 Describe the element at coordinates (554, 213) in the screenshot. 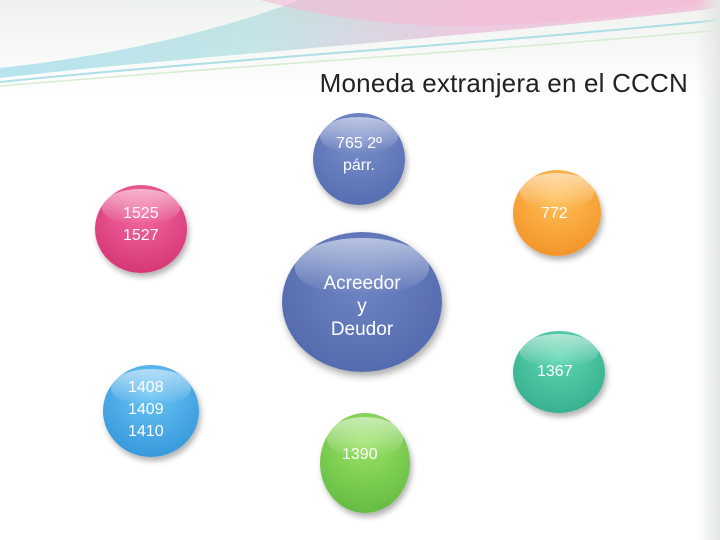

I see `node-772-label: 772` at that location.